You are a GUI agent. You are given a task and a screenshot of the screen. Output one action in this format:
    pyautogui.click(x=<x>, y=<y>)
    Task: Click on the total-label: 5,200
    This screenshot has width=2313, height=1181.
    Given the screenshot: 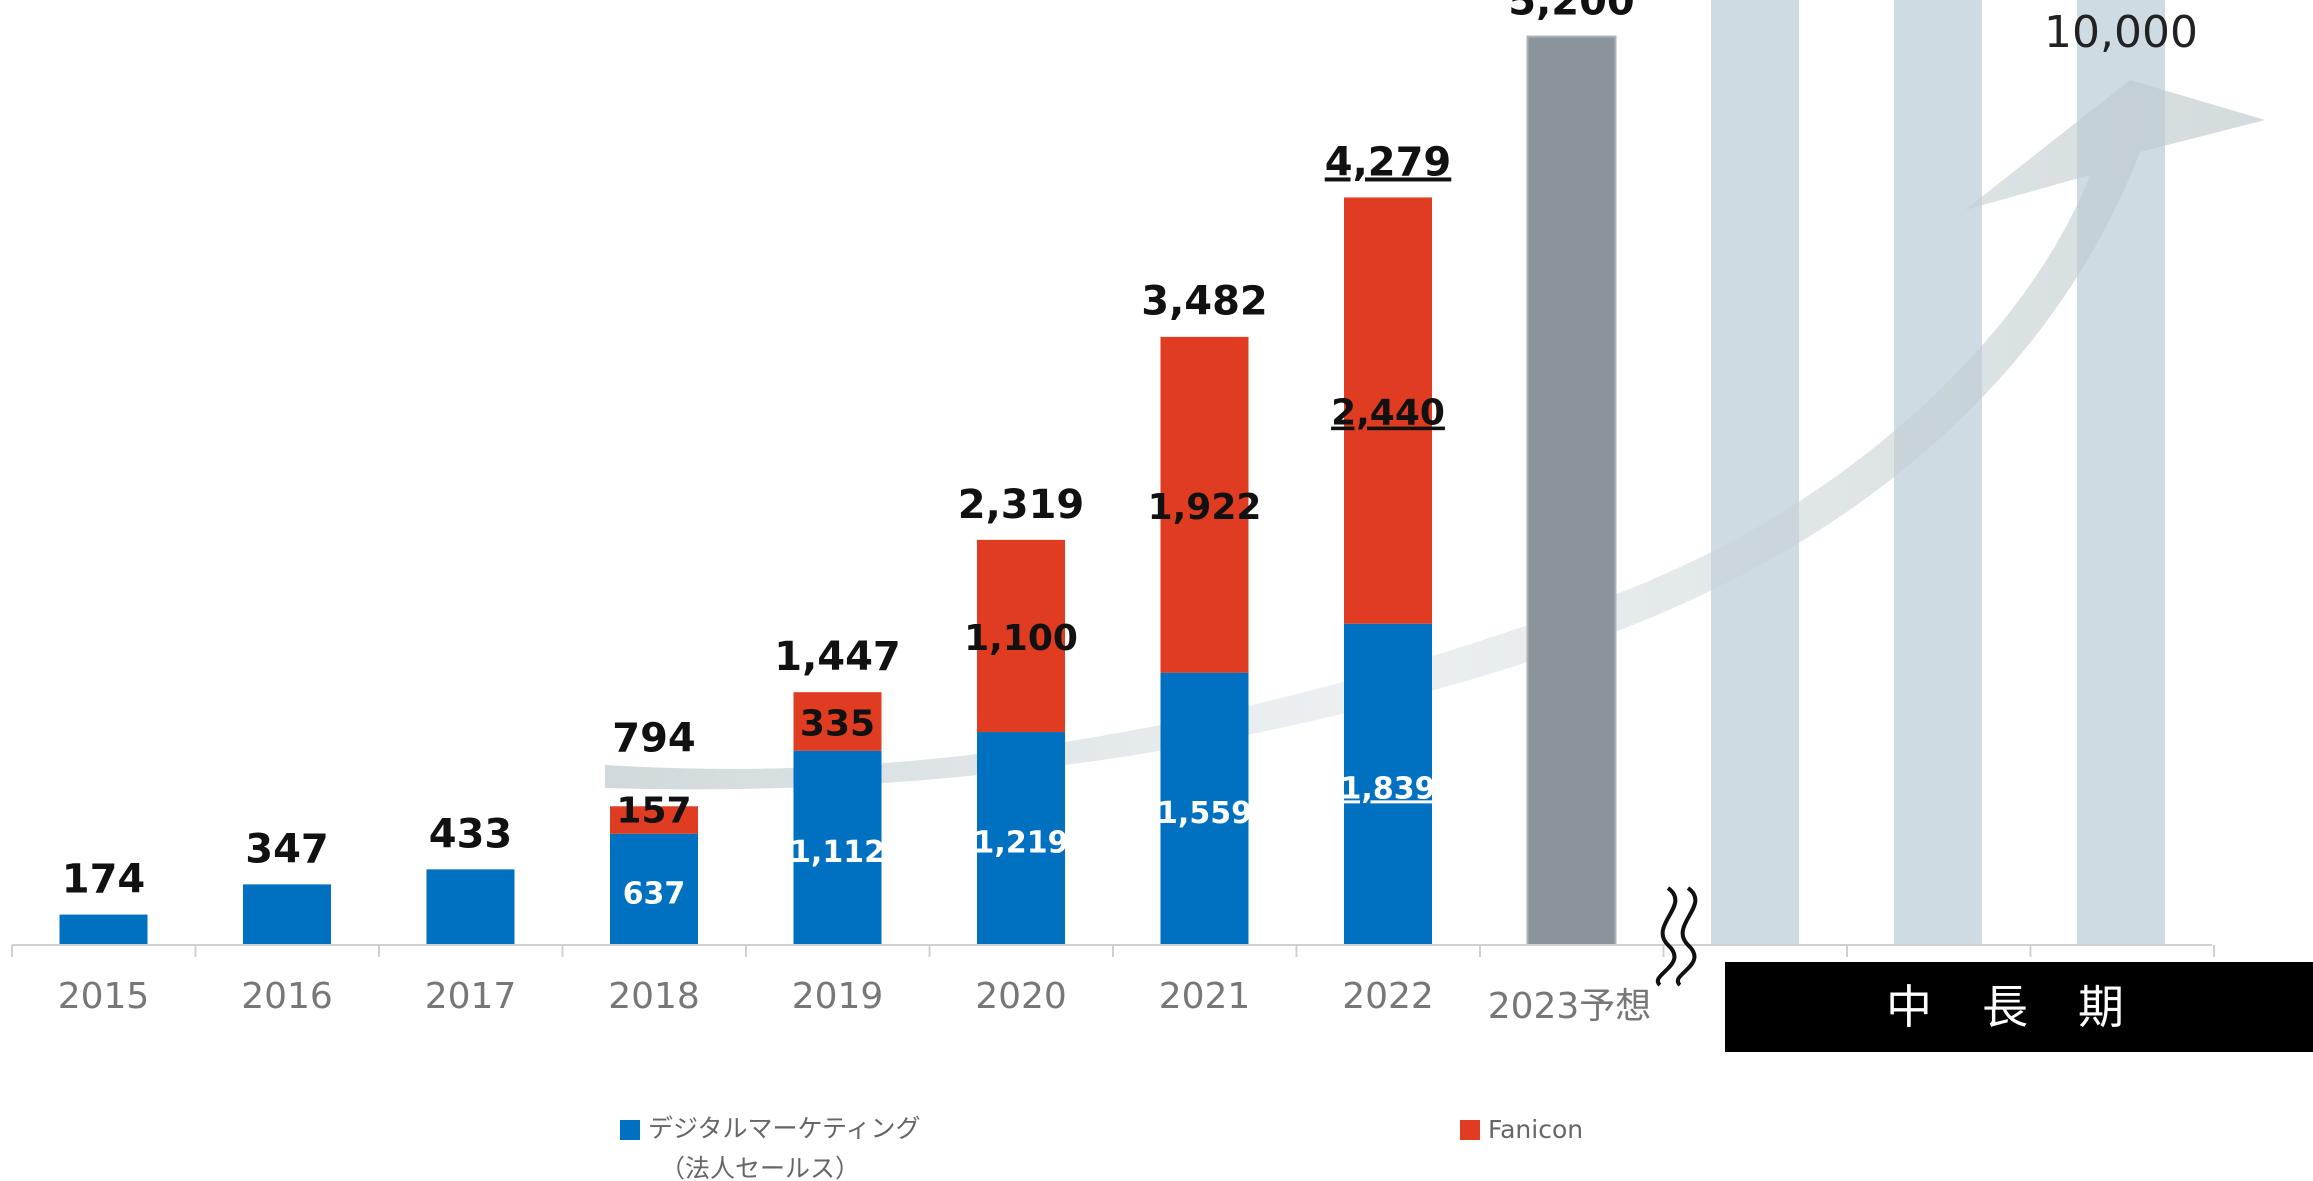 What is the action you would take?
    pyautogui.click(x=1571, y=12)
    